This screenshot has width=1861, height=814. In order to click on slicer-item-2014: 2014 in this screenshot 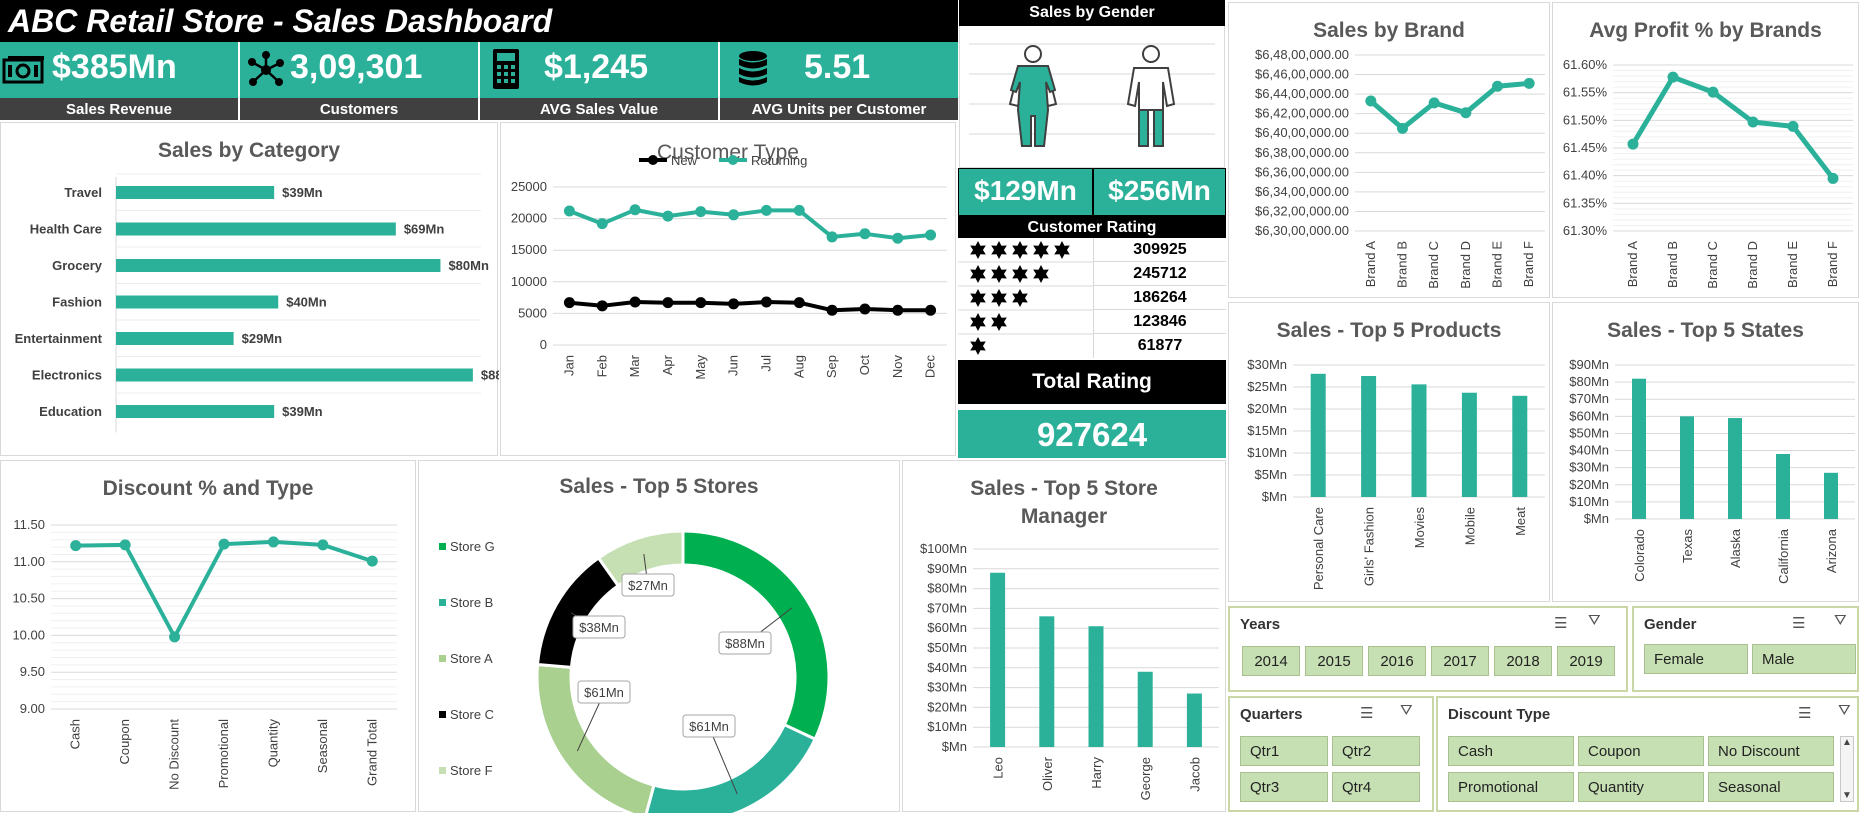, I will do `click(1271, 661)`.